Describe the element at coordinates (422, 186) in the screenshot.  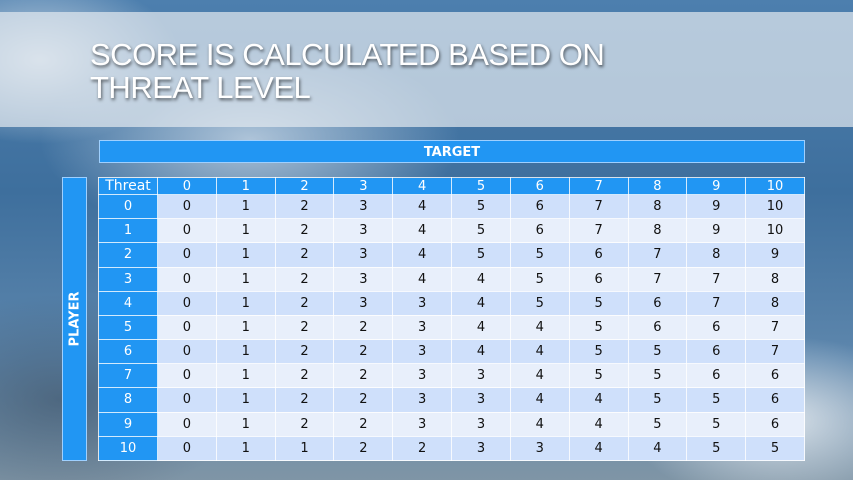
I see `column-header: 4` at that location.